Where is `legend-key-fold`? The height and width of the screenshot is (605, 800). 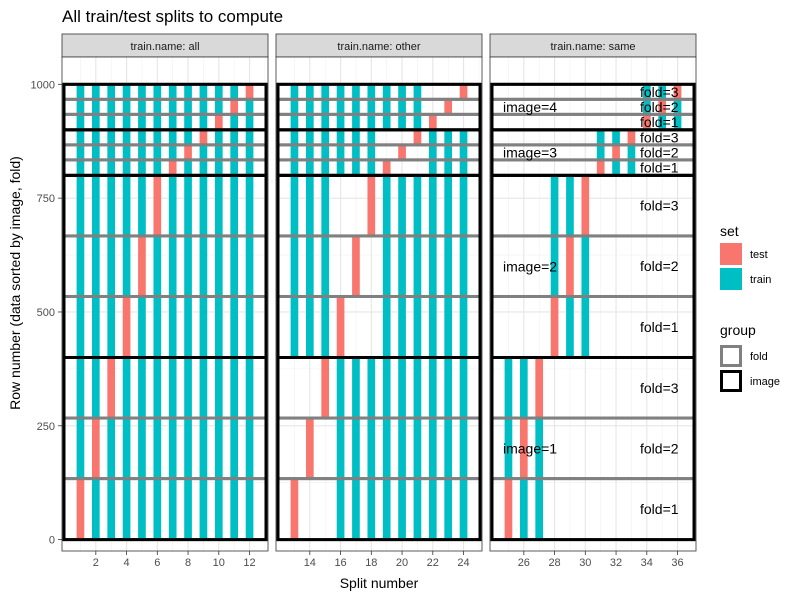
legend-key-fold is located at coordinates (731, 356).